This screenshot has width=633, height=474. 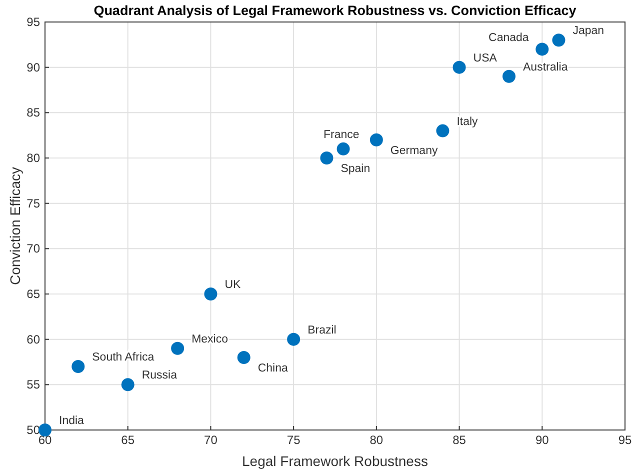 I want to click on series-label: Canada, so click(x=509, y=38).